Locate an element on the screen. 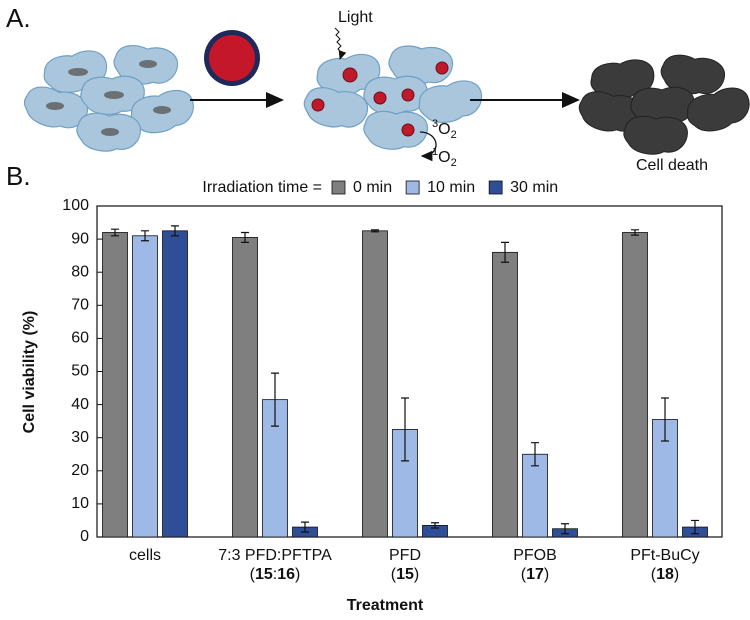 This screenshot has height=620, width=750. treated-cells is located at coordinates (392, 97).